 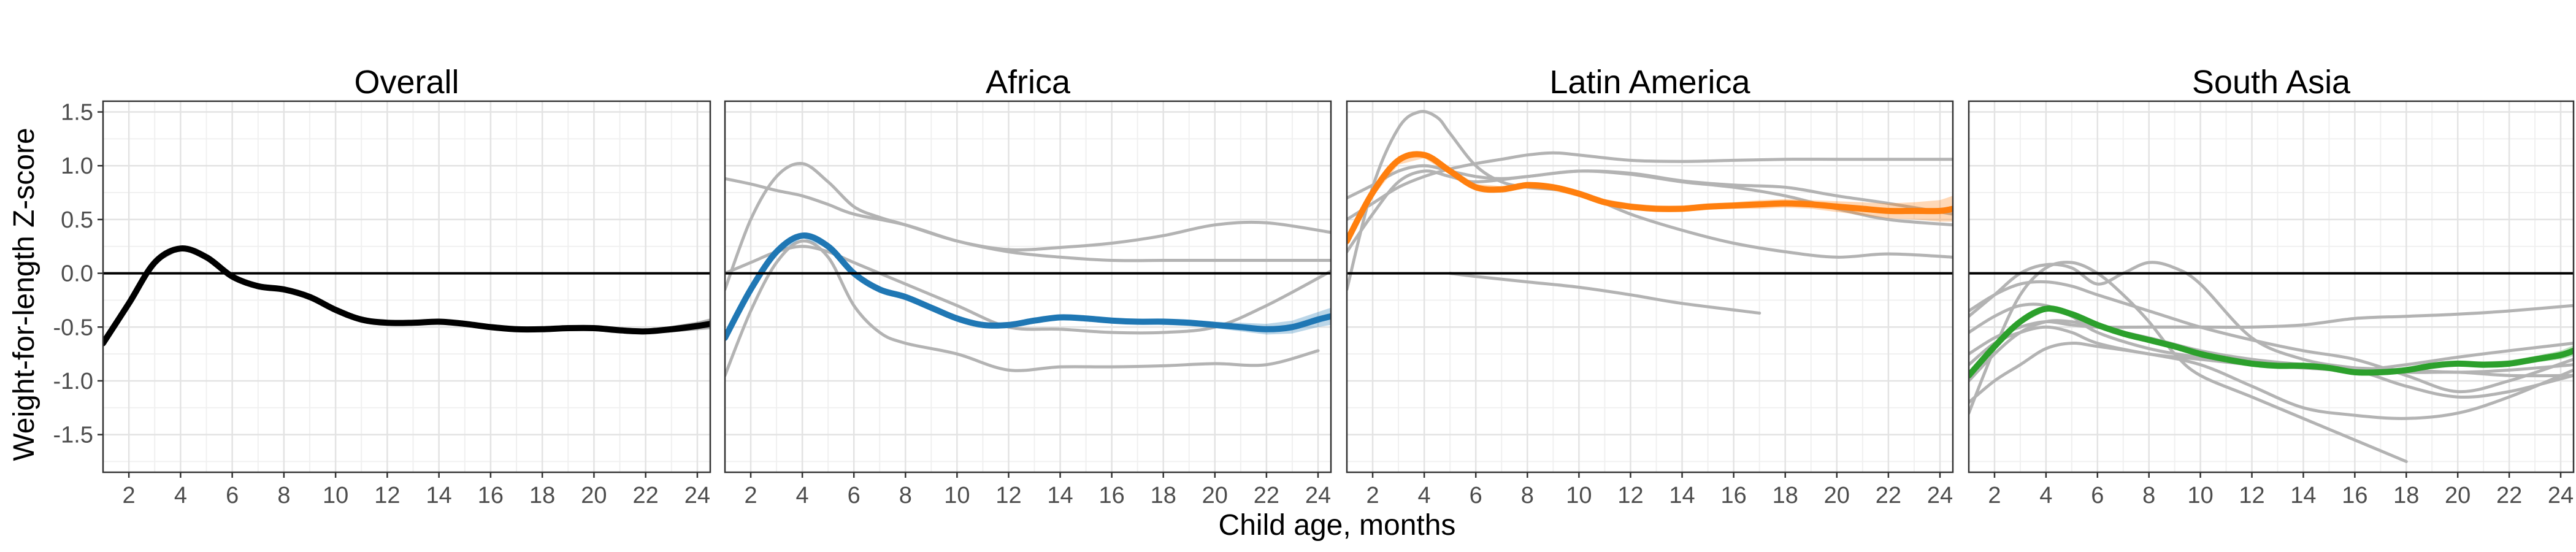 What do you see at coordinates (77, 166) in the screenshot?
I see `y-tick-label: 1.0` at bounding box center [77, 166].